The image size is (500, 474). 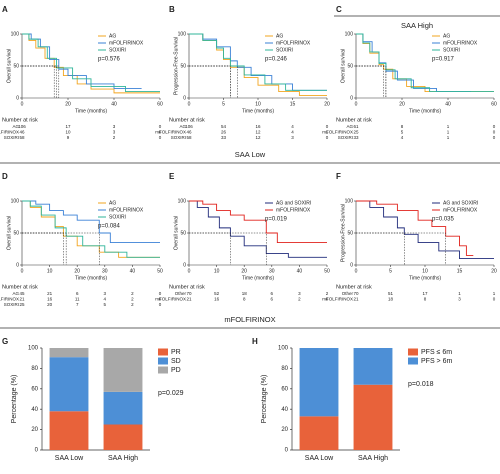 What do you see at coordinates (413, 352) in the screenshot?
I see `legend-swatch` at bounding box center [413, 352].